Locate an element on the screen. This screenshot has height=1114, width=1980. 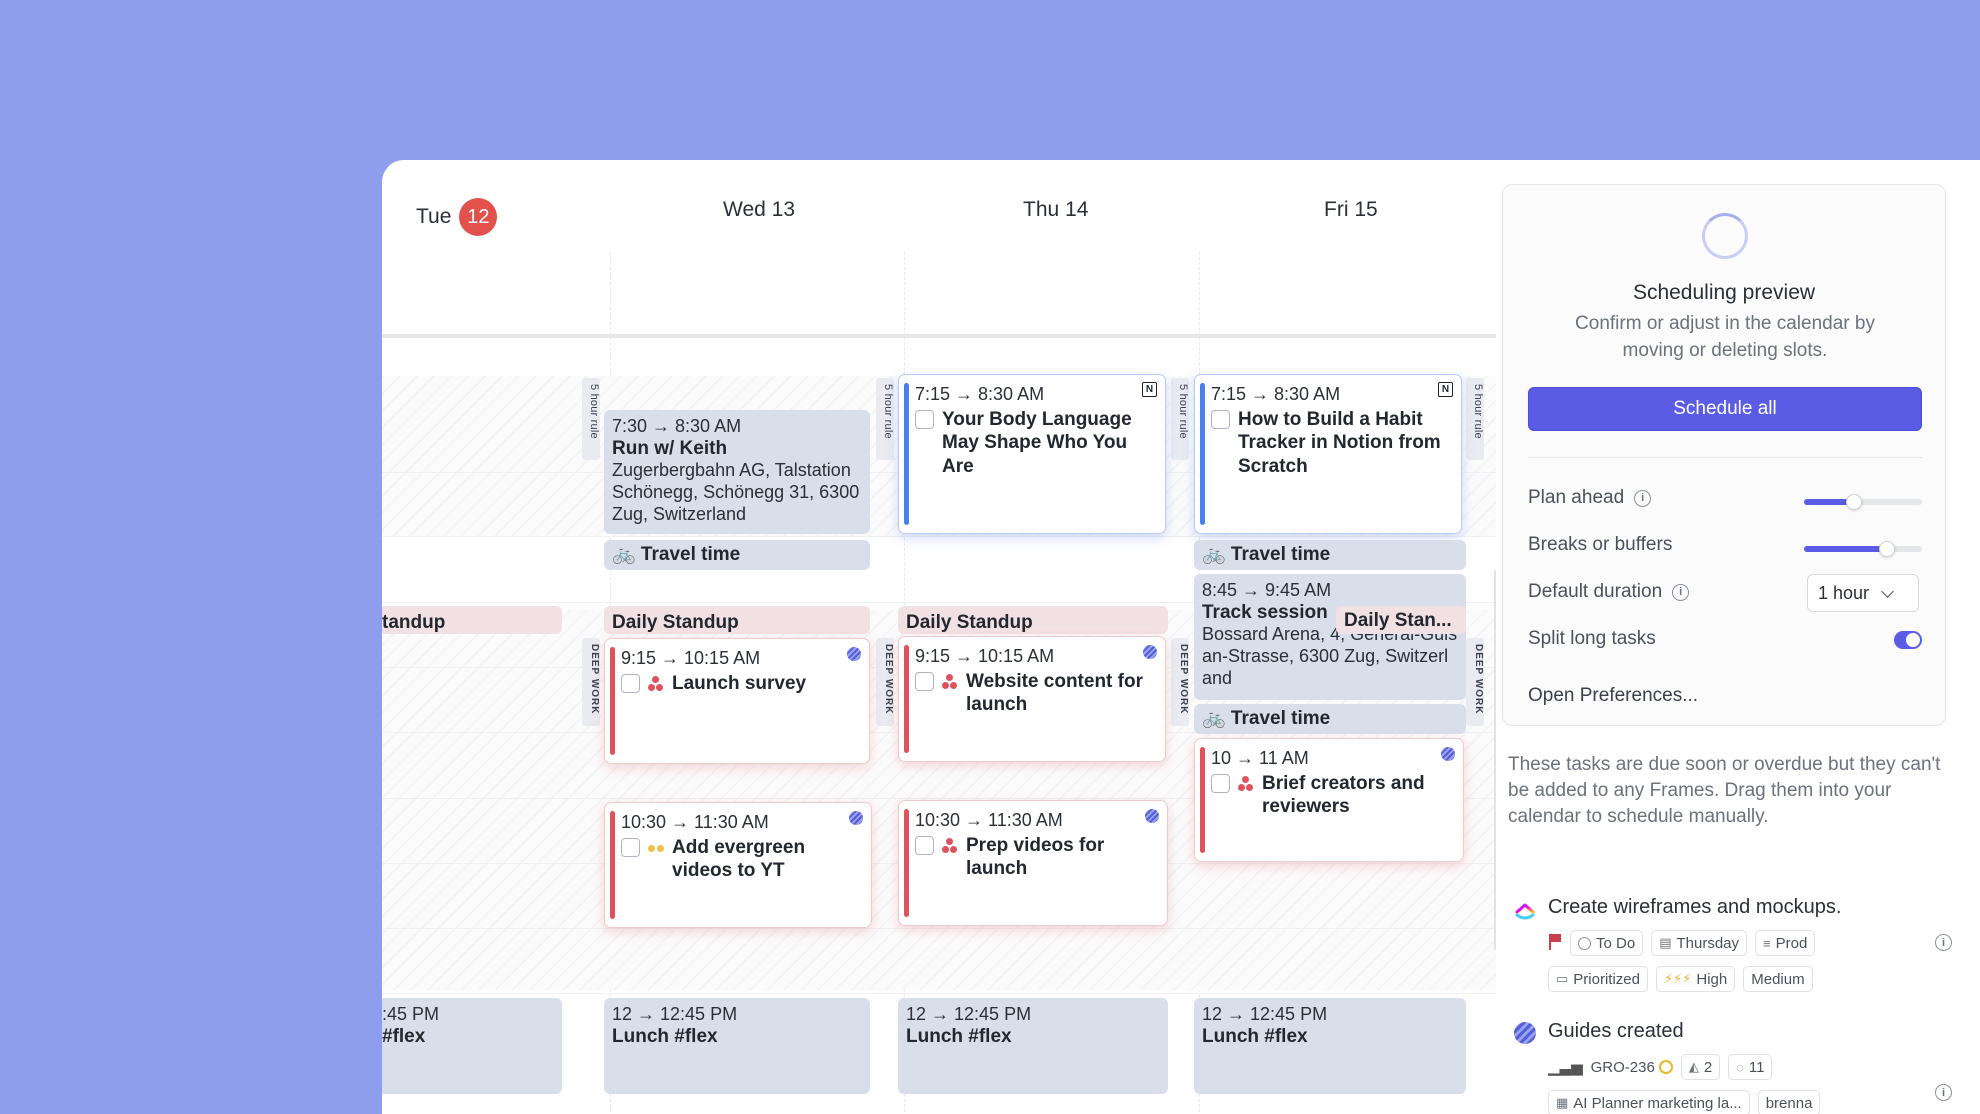
folder-icon: ▭ is located at coordinates (1562, 978).